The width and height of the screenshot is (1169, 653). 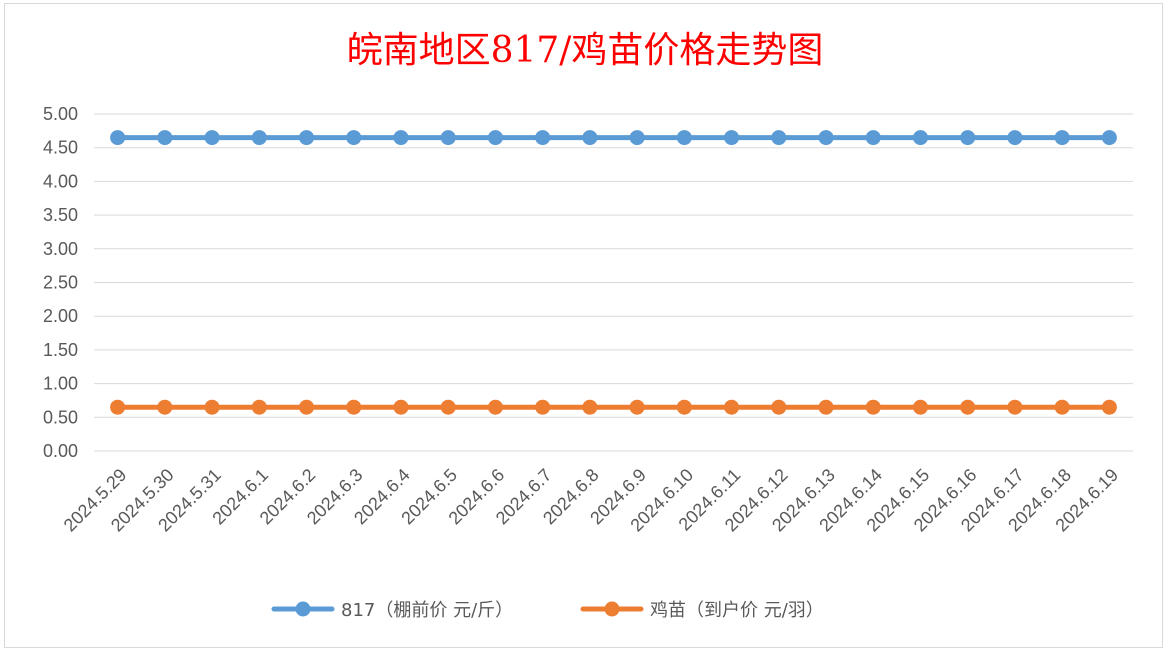 I want to click on y-tick-label: 2.00, so click(x=60, y=316).